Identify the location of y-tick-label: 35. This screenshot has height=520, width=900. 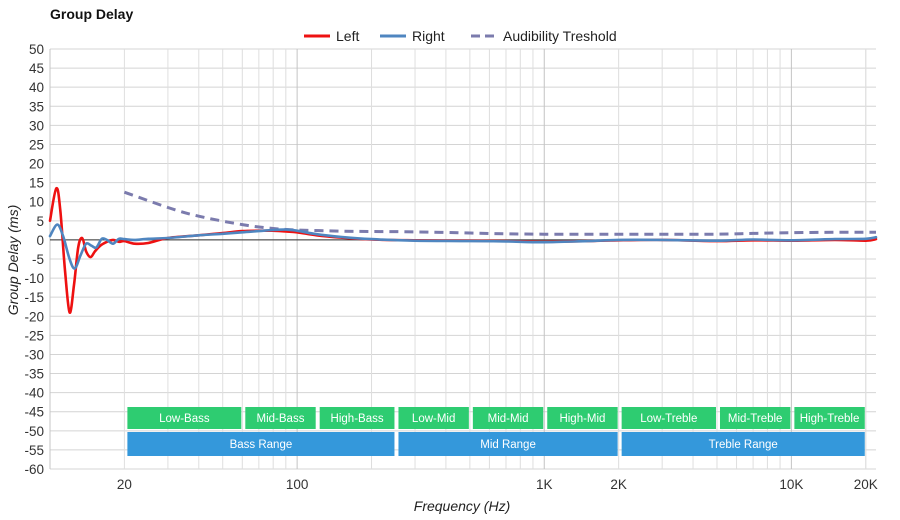
(36, 106).